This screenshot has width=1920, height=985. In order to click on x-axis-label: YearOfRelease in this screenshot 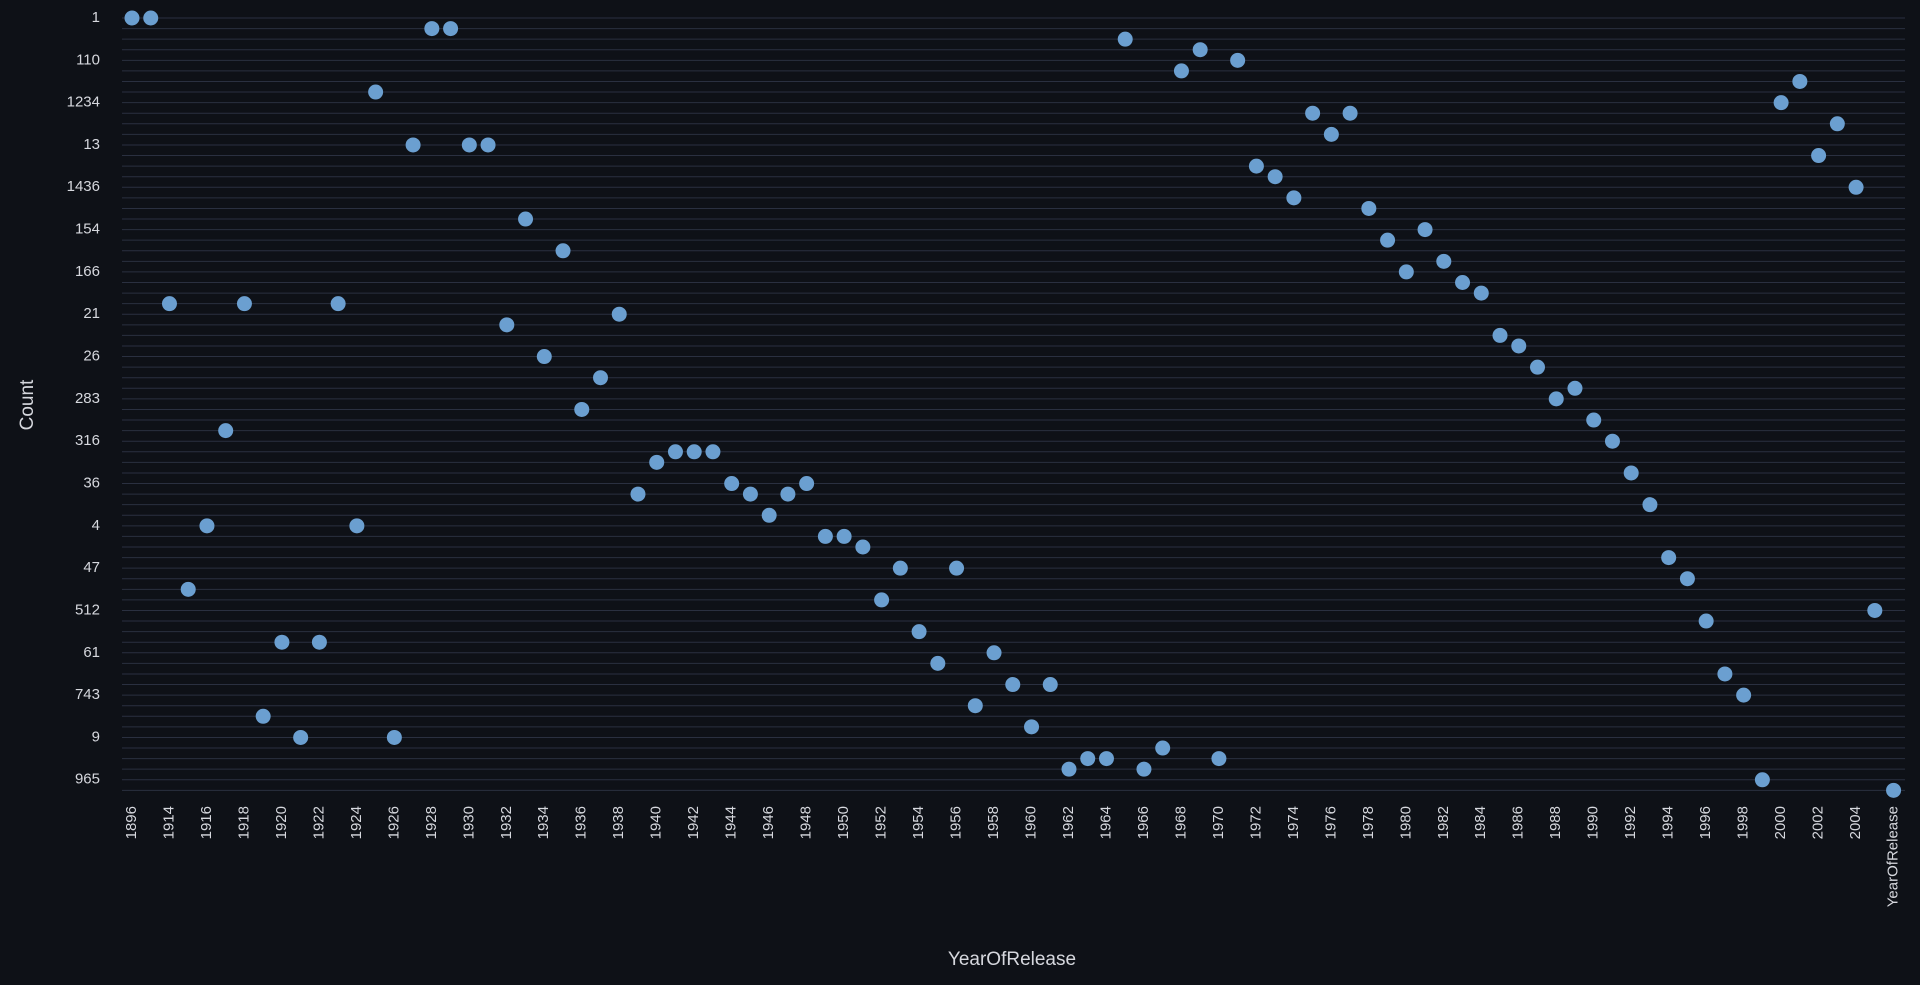, I will do `click(1012, 959)`.